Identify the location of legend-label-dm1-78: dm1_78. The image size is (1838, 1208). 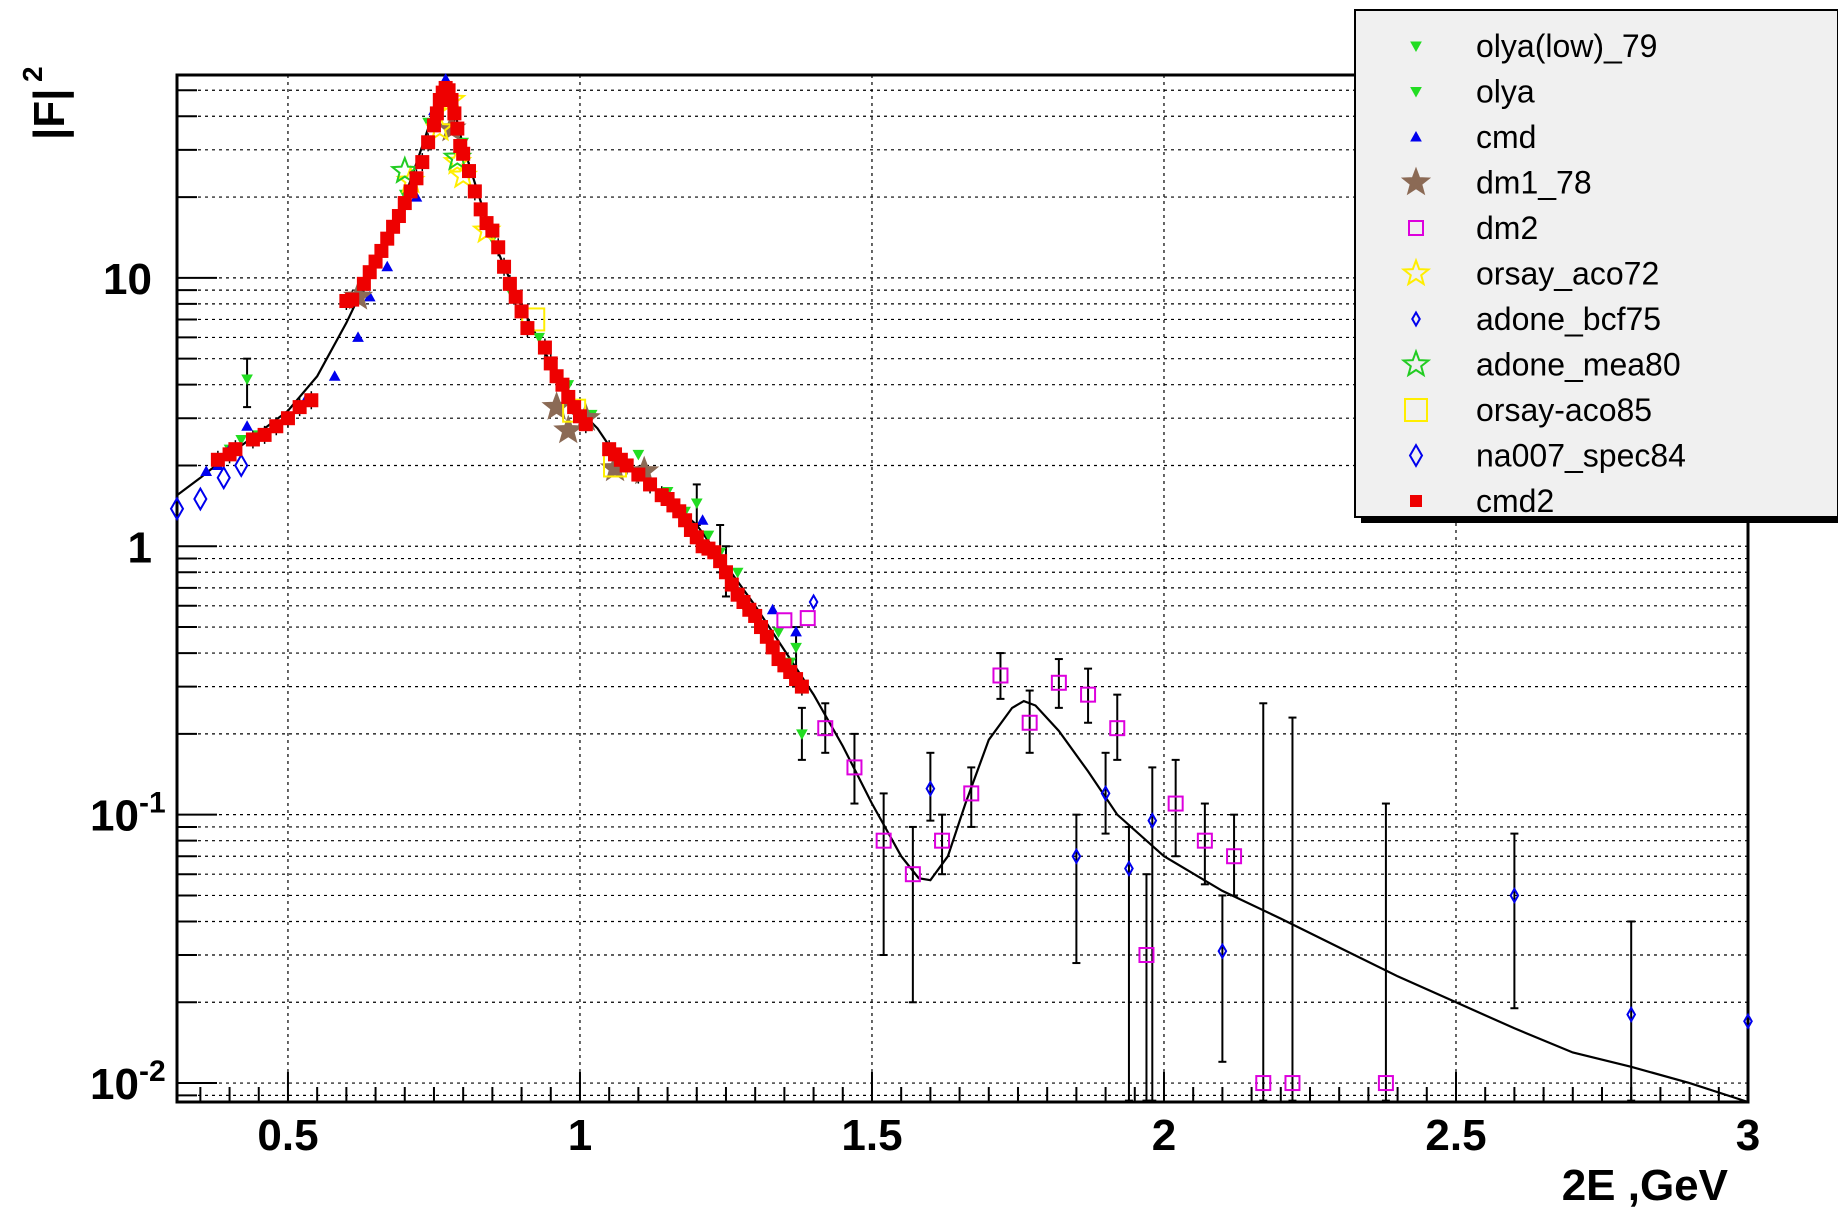
(1534, 183).